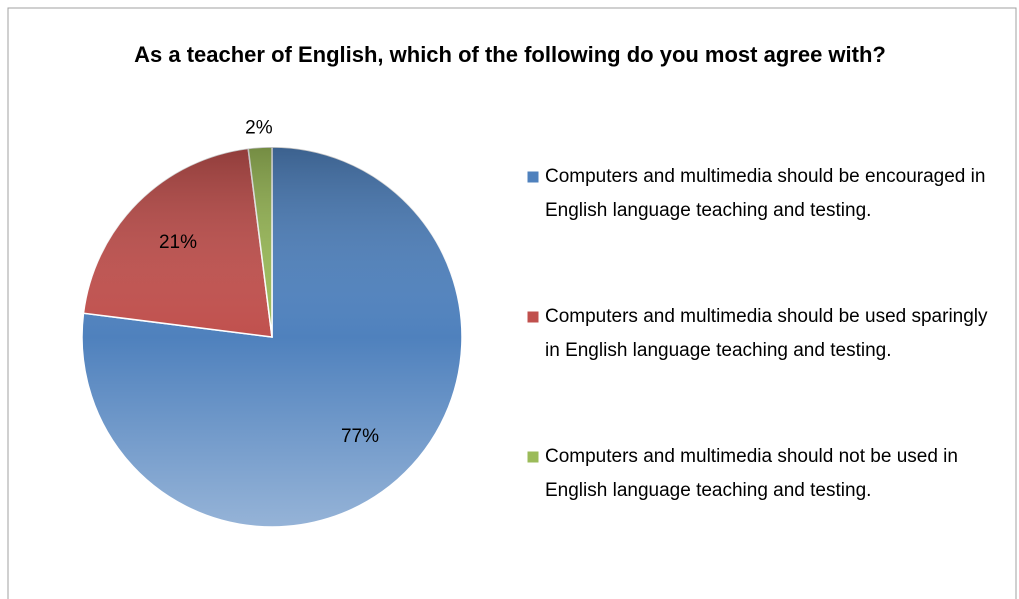 Image resolution: width=1019 pixels, height=599 pixels. What do you see at coordinates (269, 281) in the screenshot?
I see `labels: 77% 21% 2%` at bounding box center [269, 281].